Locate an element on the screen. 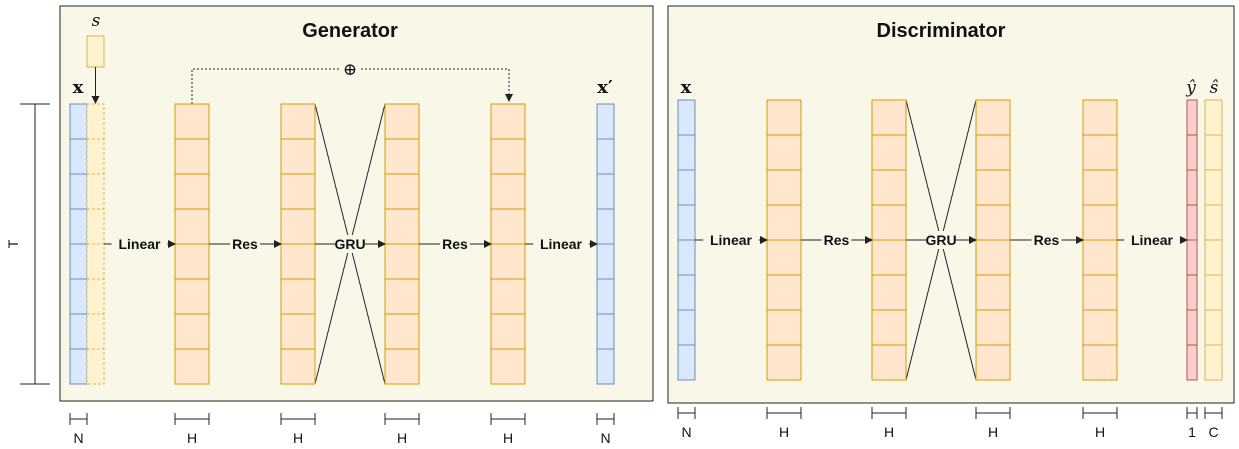 This screenshot has height=449, width=1239. discriminator-dim-2: H is located at coordinates (889, 423).